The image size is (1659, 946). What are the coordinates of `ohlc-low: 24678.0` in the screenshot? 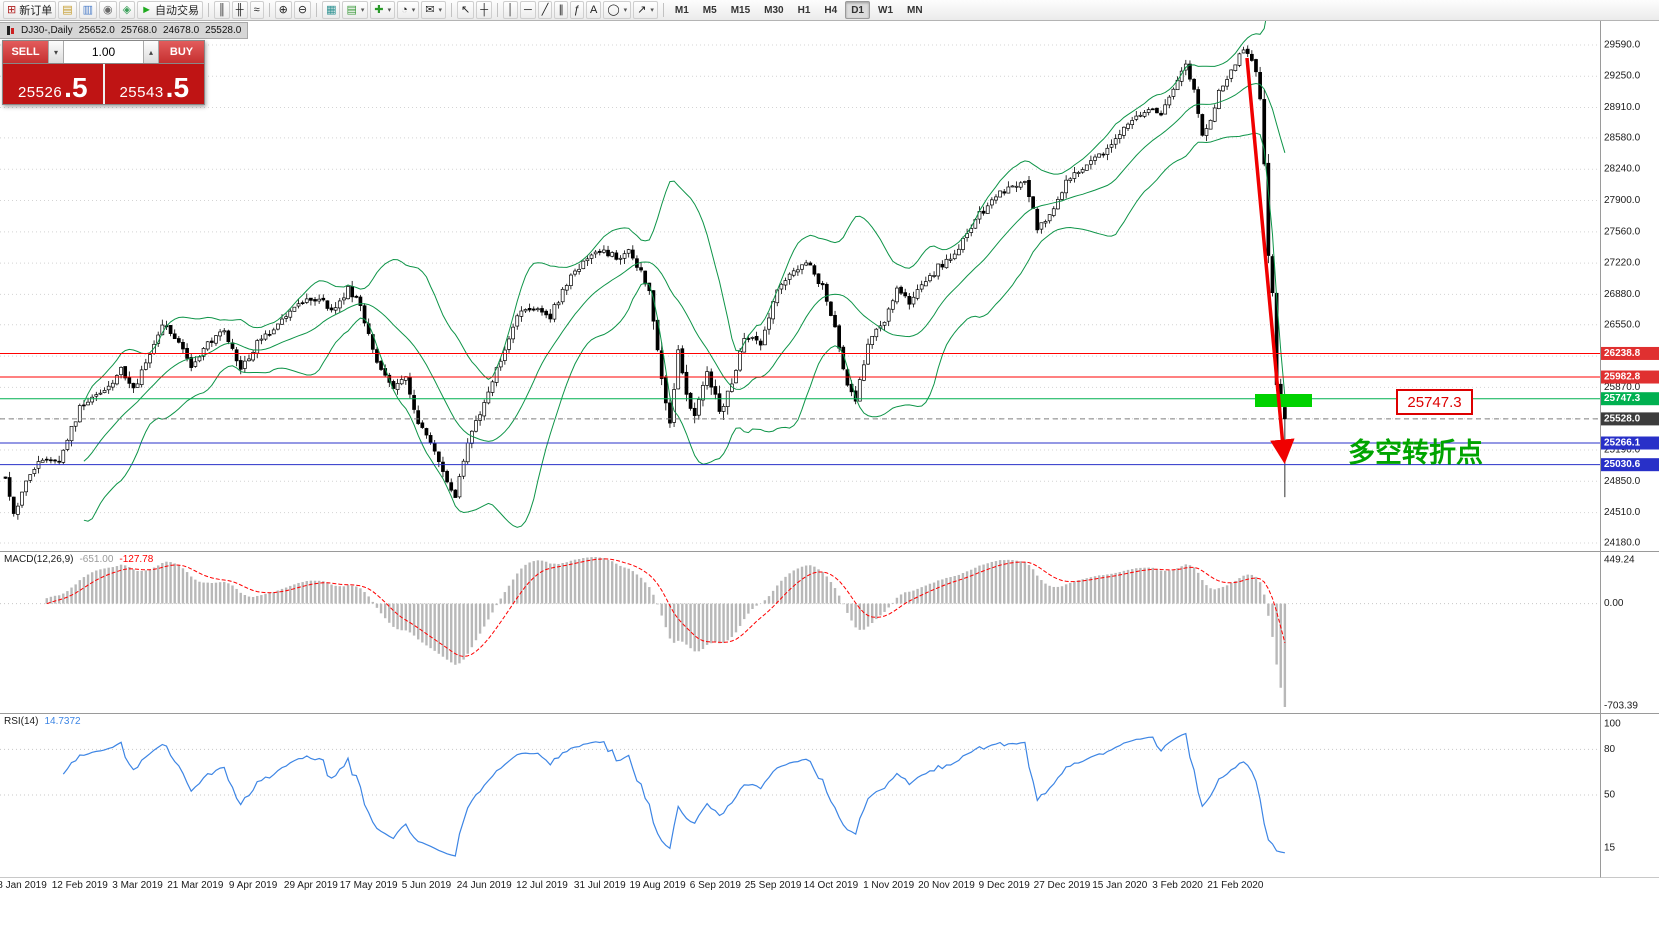 It's located at (181, 30).